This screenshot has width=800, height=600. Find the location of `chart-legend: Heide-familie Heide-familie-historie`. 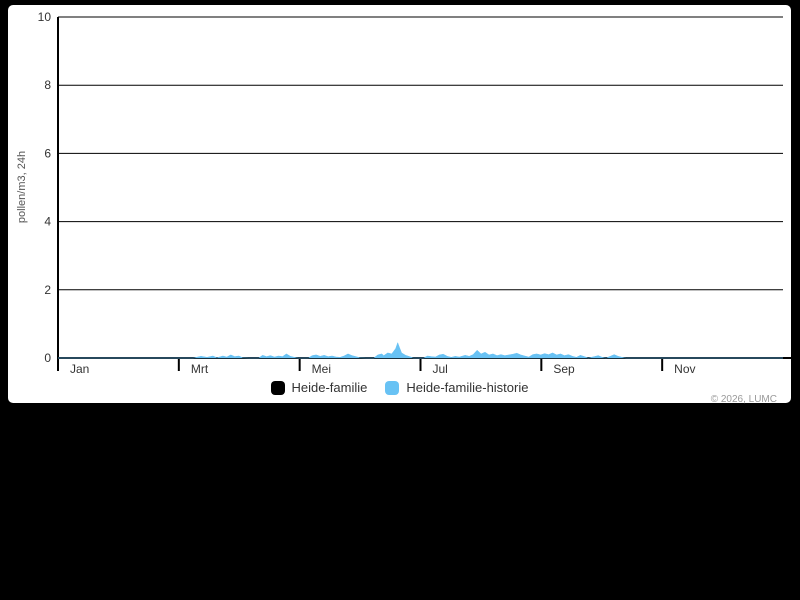

chart-legend: Heide-familie Heide-familie-historie is located at coordinates (399, 387).